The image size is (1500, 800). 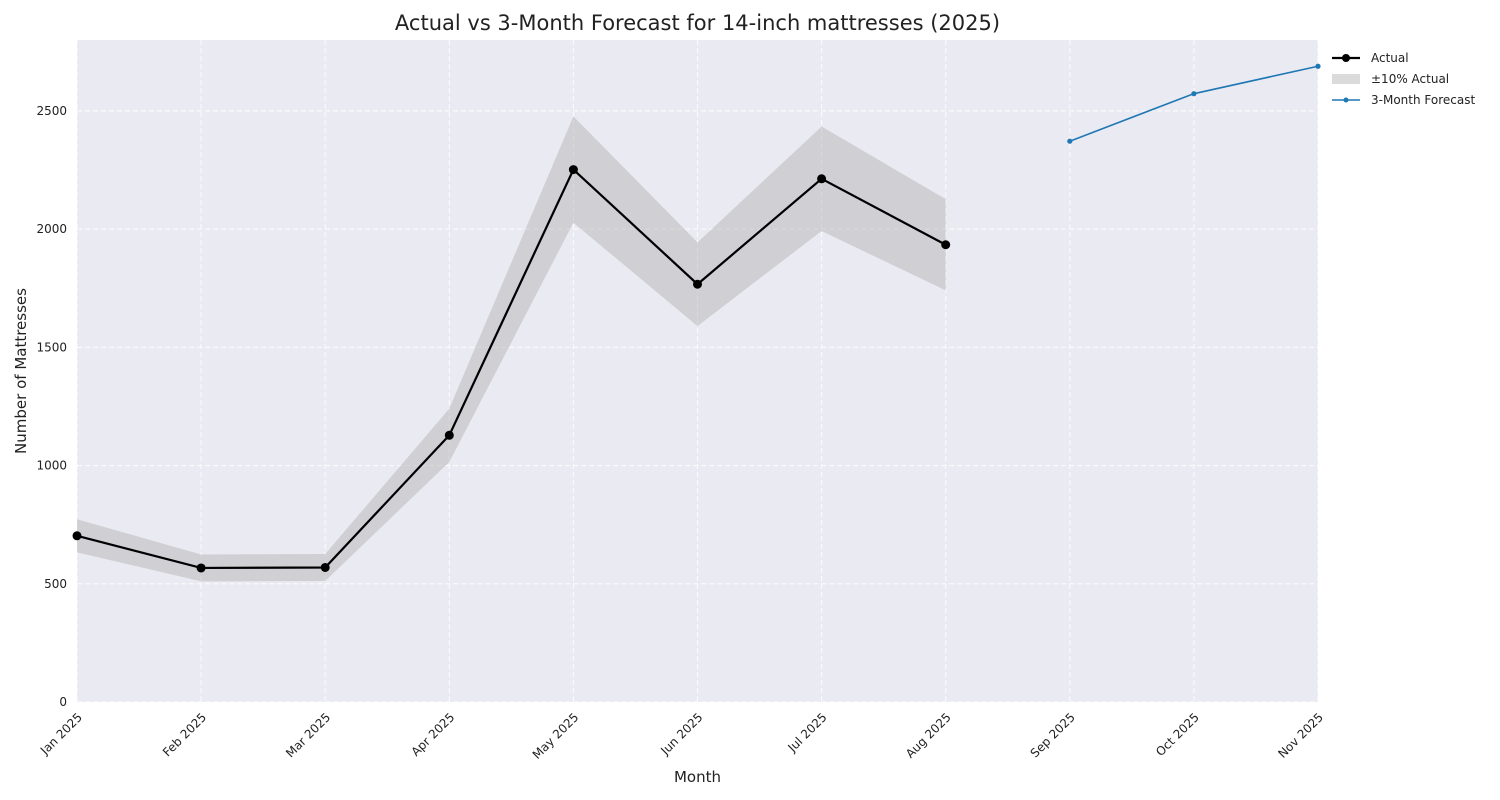 I want to click on y-tick-label: 1000, so click(x=51, y=466).